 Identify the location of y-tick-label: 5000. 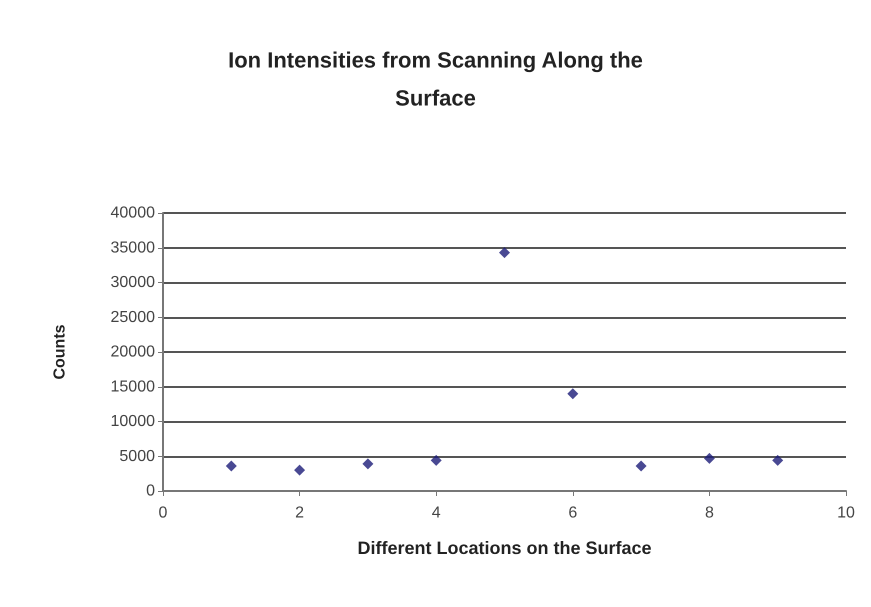
(137, 456).